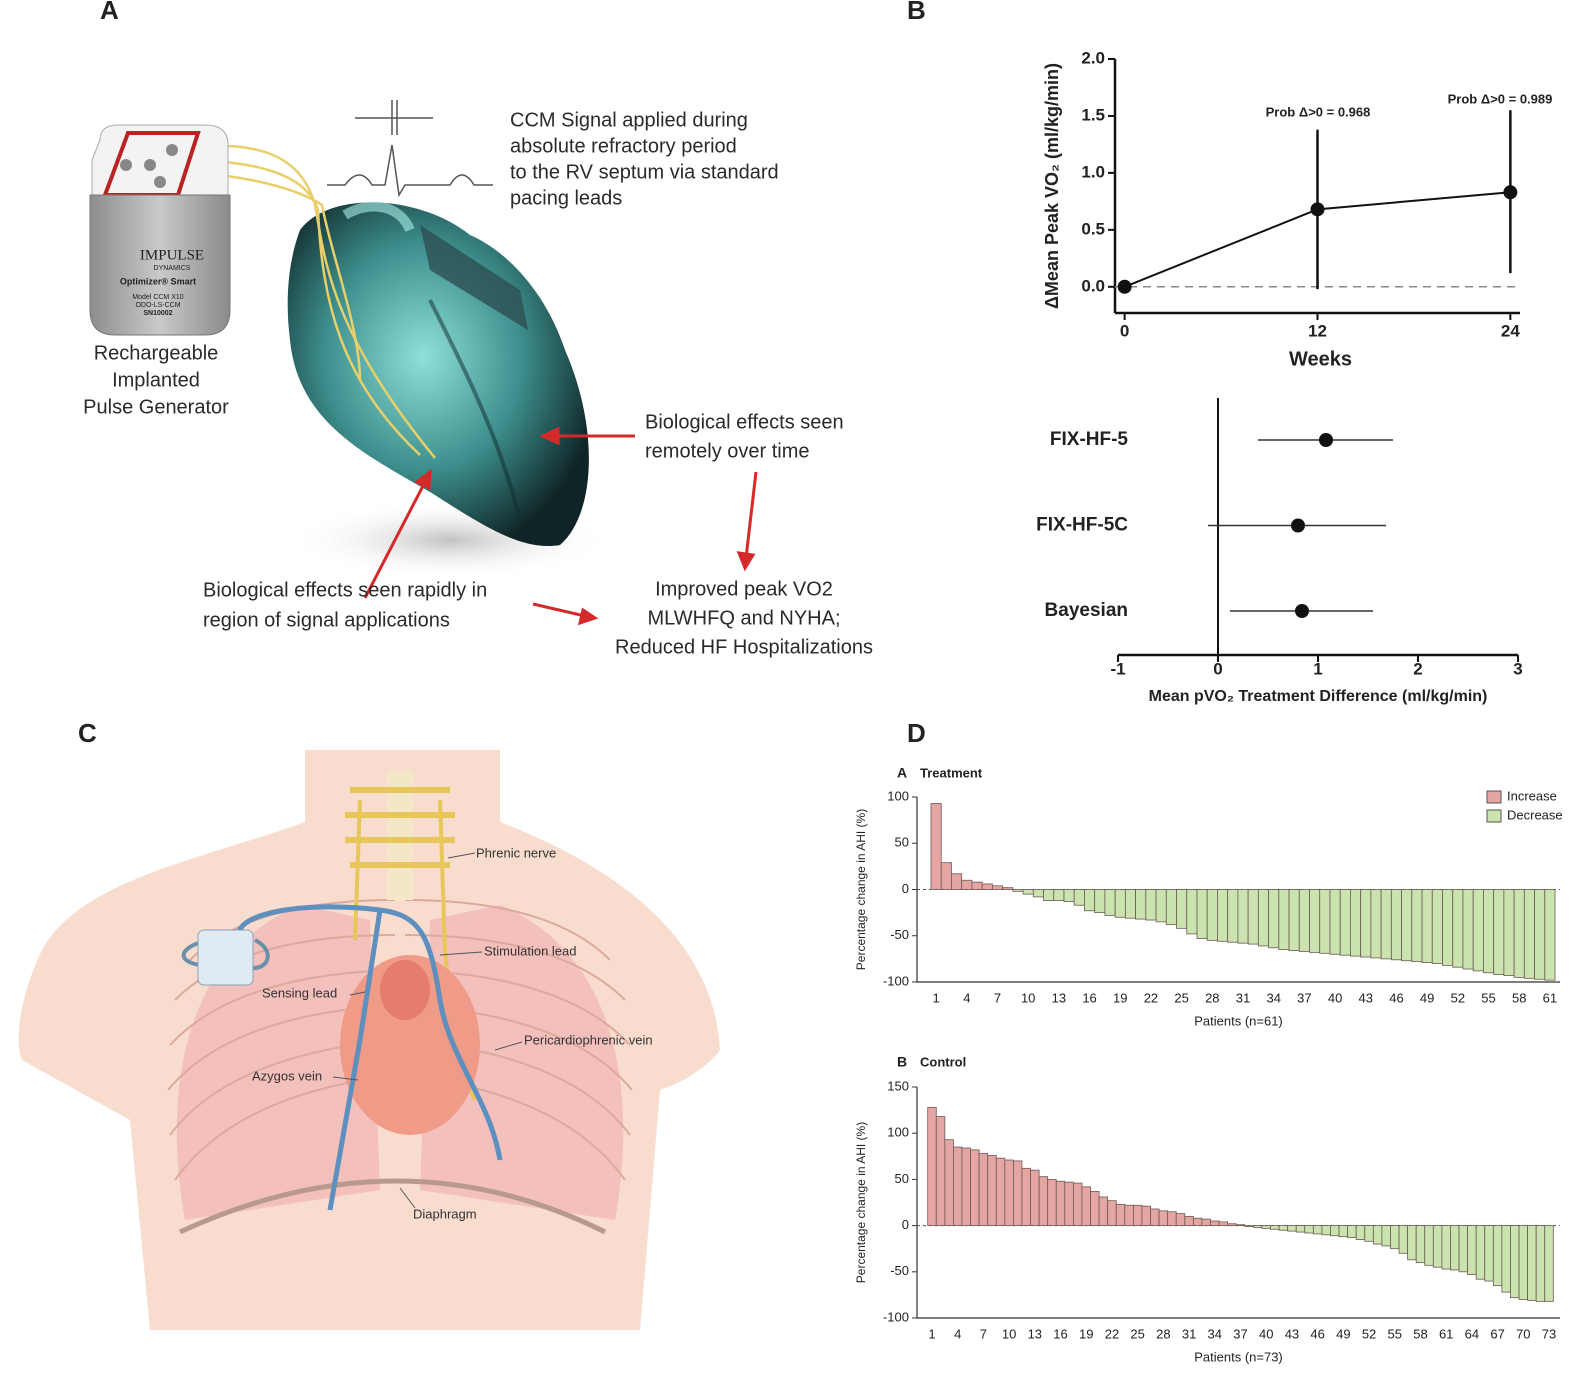 Image resolution: width=1580 pixels, height=1376 pixels. I want to click on x-tick-label: 12, so click(1317, 330).